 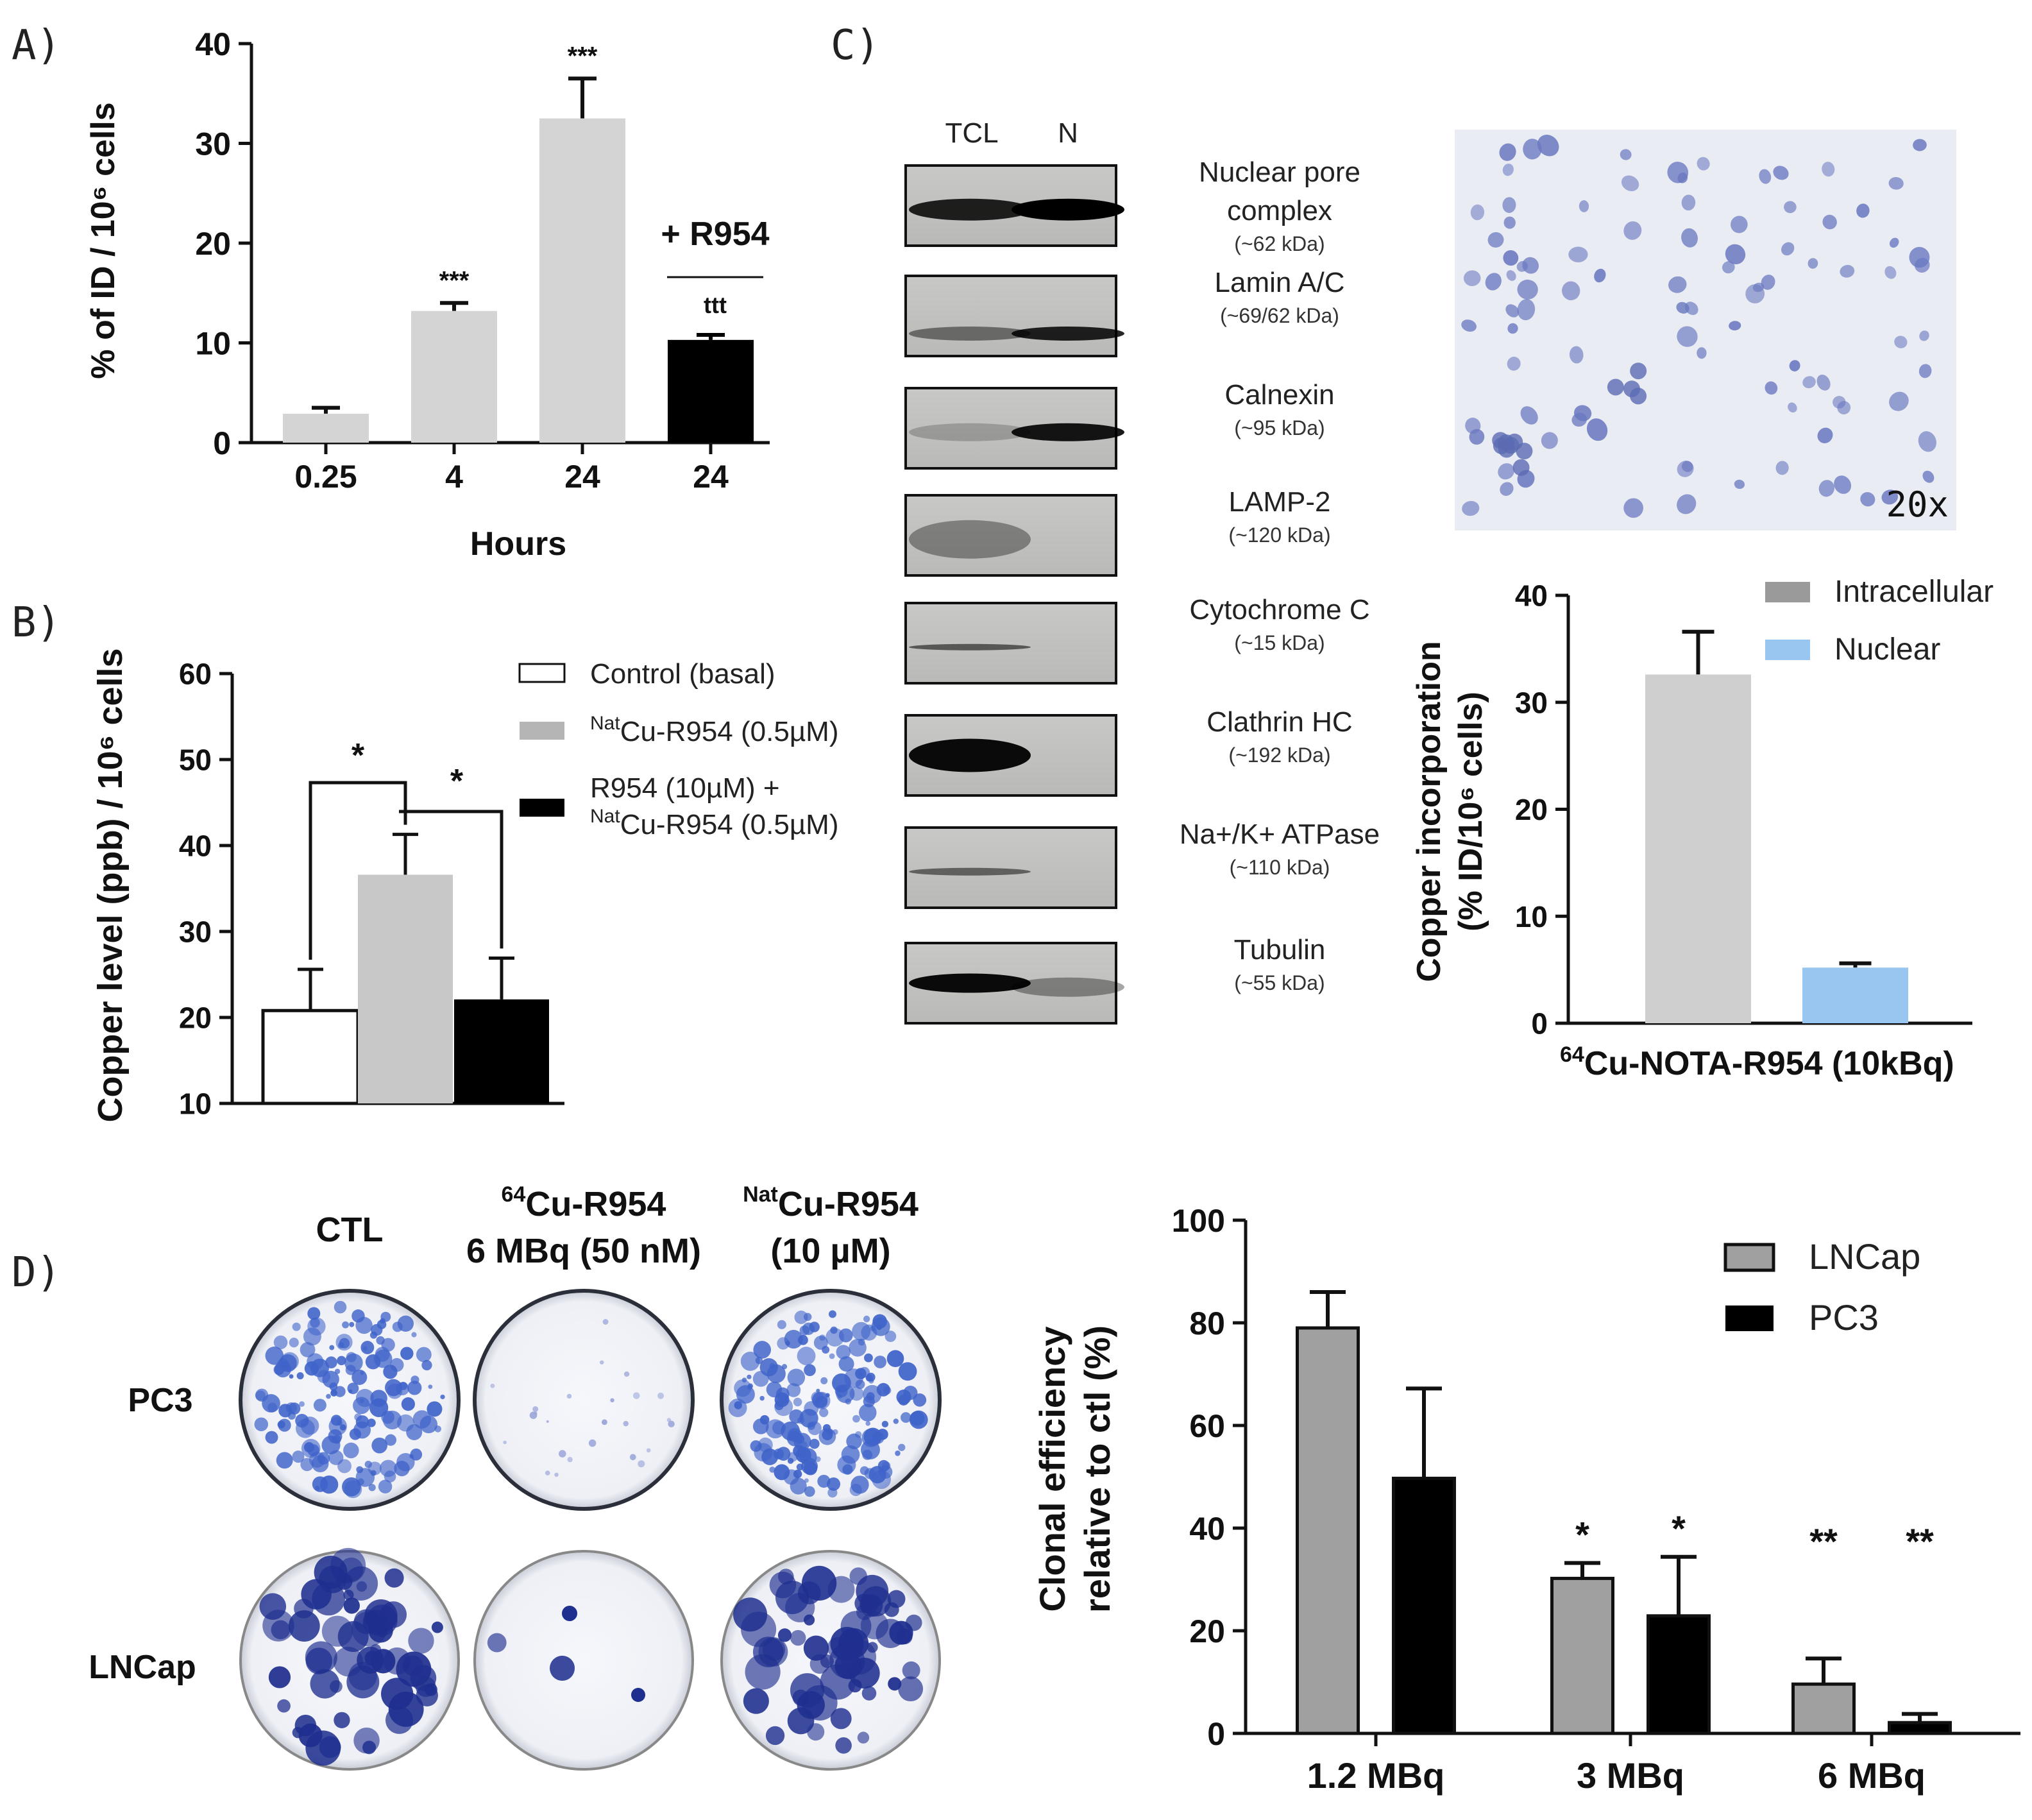 What do you see at coordinates (110, 885) in the screenshot?
I see `chart-b-ylabel: Copper level (ppb) / 10⁶ cells` at bounding box center [110, 885].